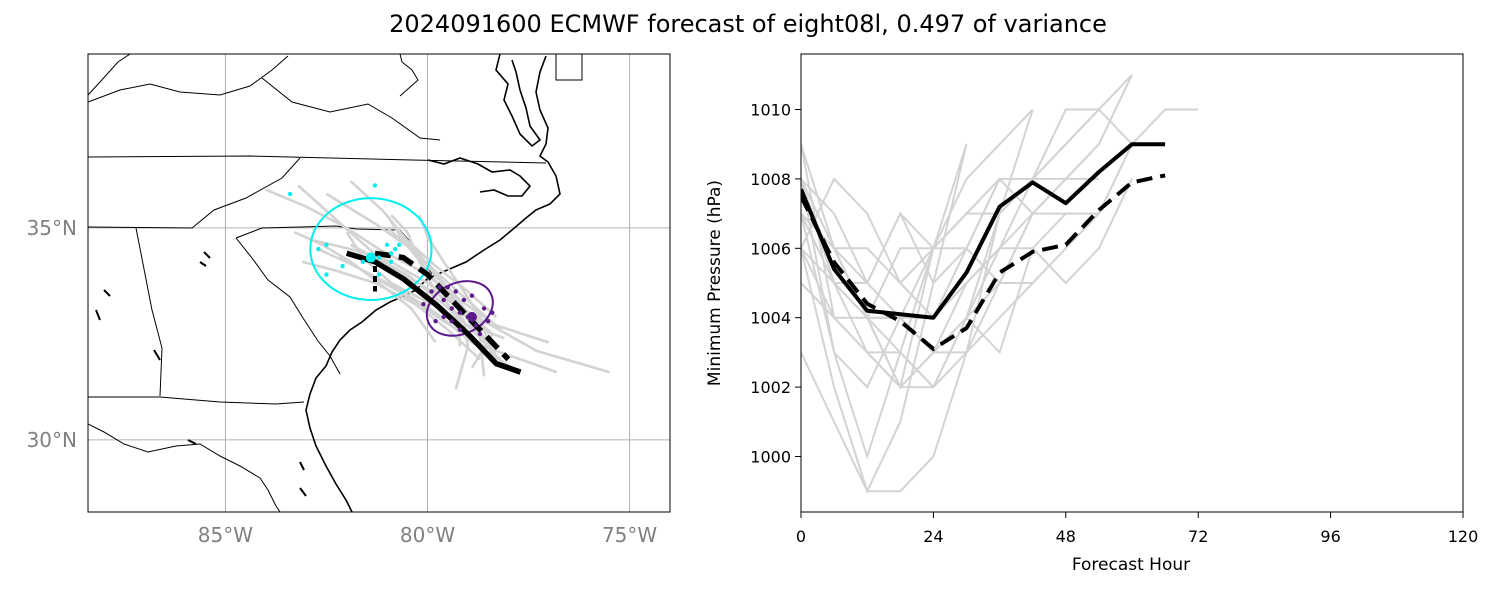  What do you see at coordinates (933, 536) in the screenshot?
I see `x-tick-label: 24` at bounding box center [933, 536].